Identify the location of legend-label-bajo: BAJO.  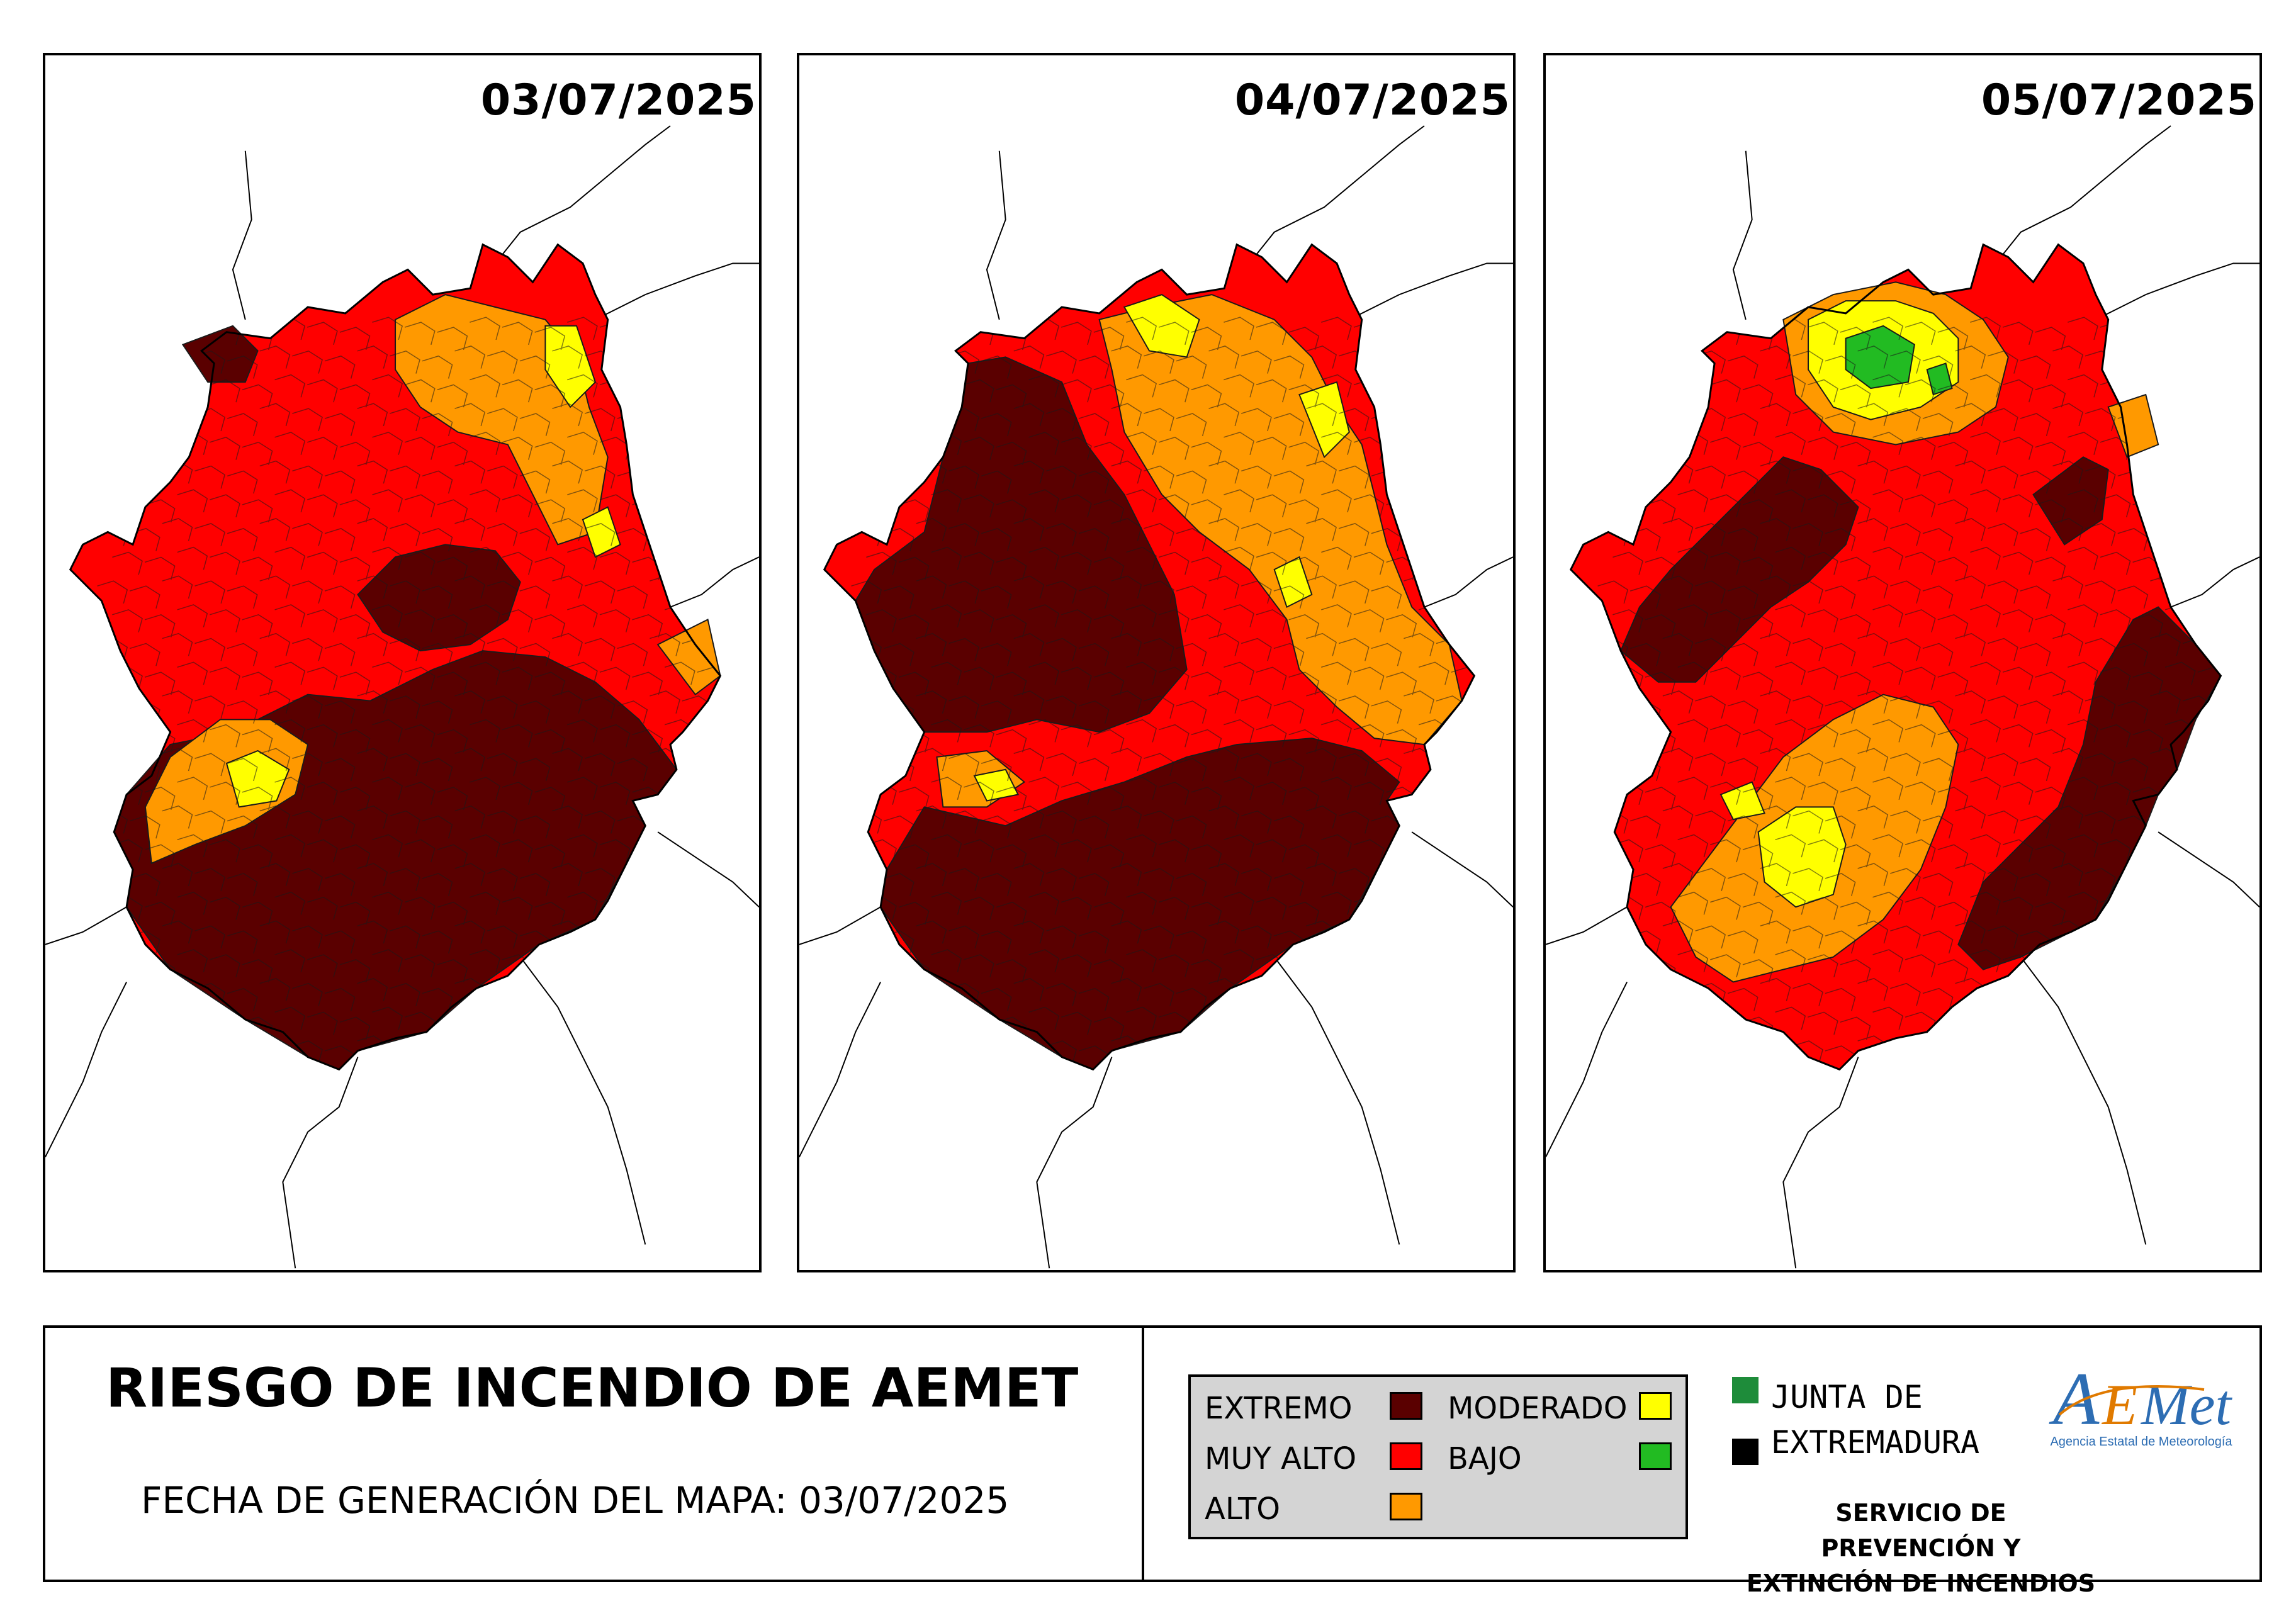
(1485, 1458).